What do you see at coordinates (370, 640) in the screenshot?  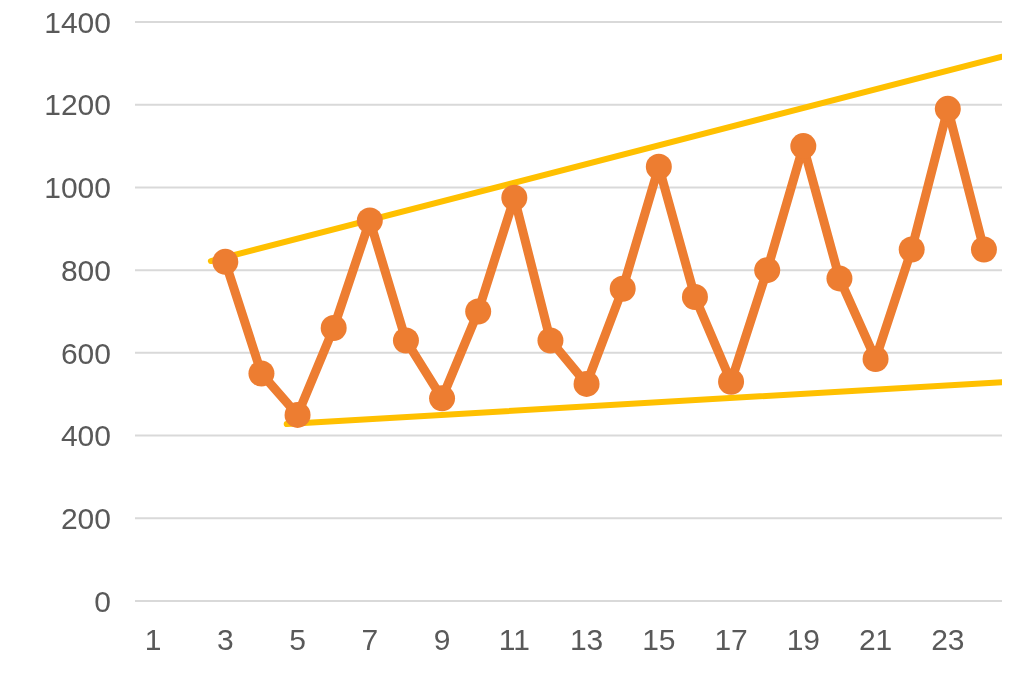 I see `x-tick-label: 7` at bounding box center [370, 640].